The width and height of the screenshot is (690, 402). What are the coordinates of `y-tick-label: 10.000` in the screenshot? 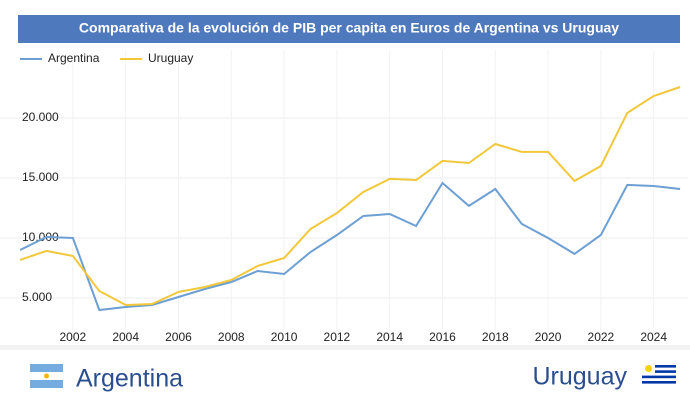 It's located at (40, 237).